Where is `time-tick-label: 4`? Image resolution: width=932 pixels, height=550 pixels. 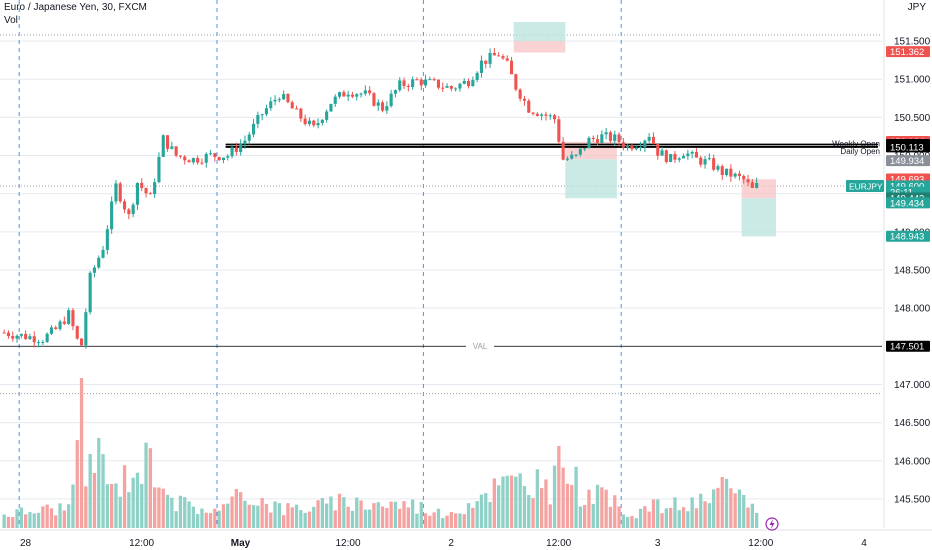 time-tick-label: 4 is located at coordinates (864, 543).